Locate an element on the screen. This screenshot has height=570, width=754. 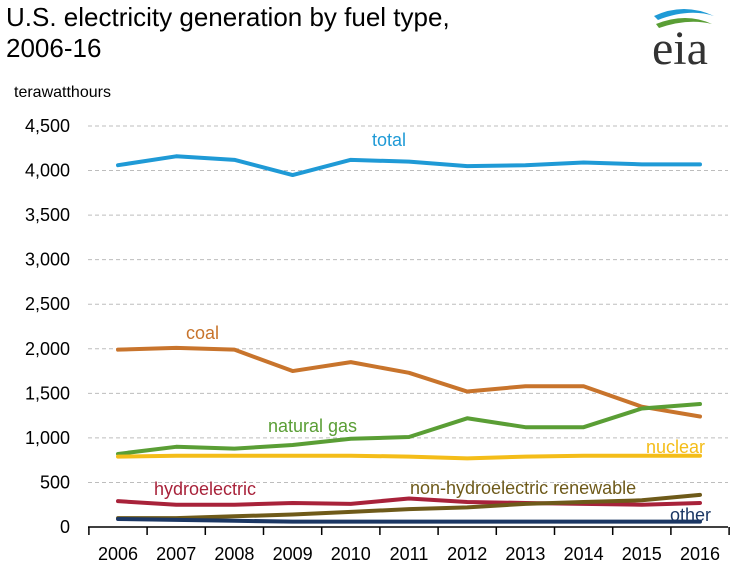
y-tick-label: 4,500 is located at coordinates (47, 126).